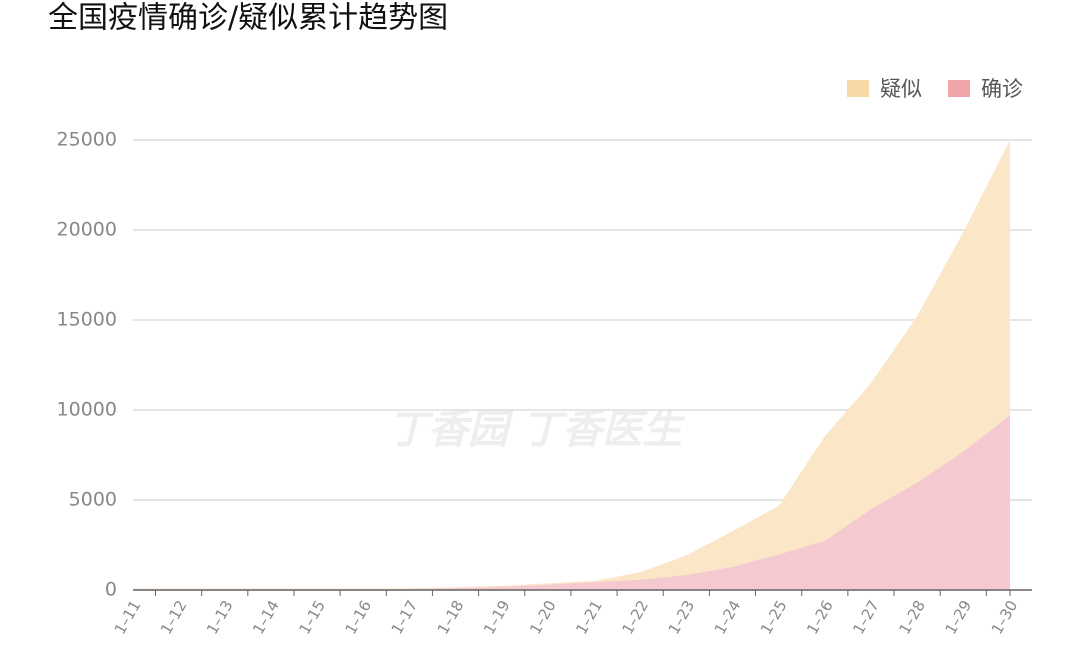  What do you see at coordinates (901, 89) in the screenshot?
I see `legend-label: 疑似` at bounding box center [901, 89].